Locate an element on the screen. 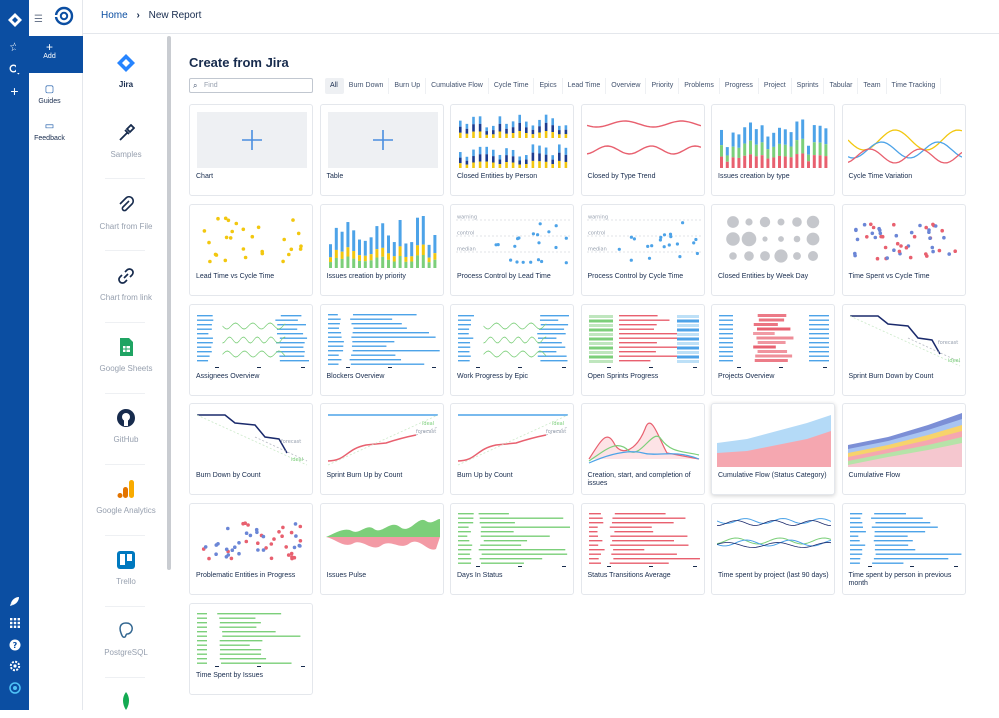 Image resolution: width=999 pixels, height=718 pixels. source-item-trello: Trello is located at coordinates (126, 568).